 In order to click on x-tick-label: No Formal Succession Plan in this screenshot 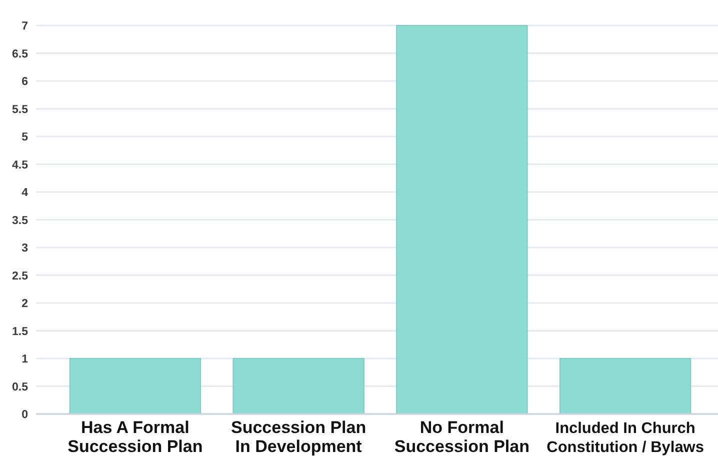, I will do `click(462, 437)`.